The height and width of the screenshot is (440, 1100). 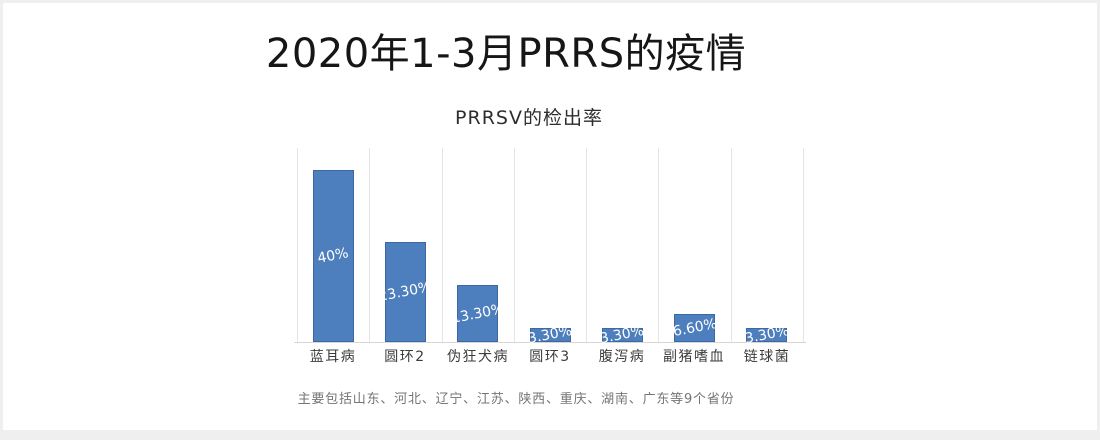 I want to click on category-label: 蓝耳病, so click(x=333, y=357).